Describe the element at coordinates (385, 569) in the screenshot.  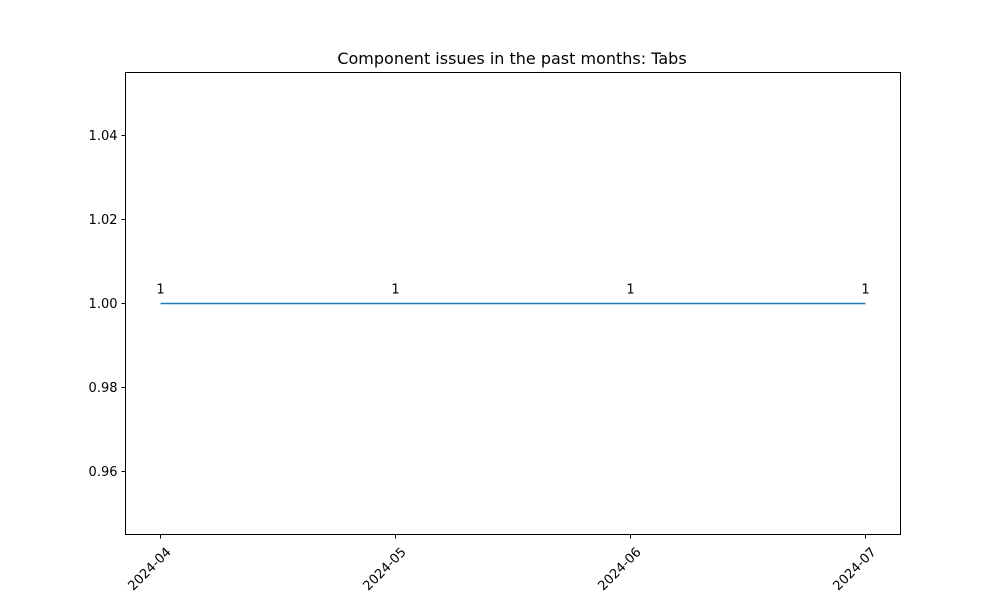
I see `x-tick-label: 2024-05` at that location.